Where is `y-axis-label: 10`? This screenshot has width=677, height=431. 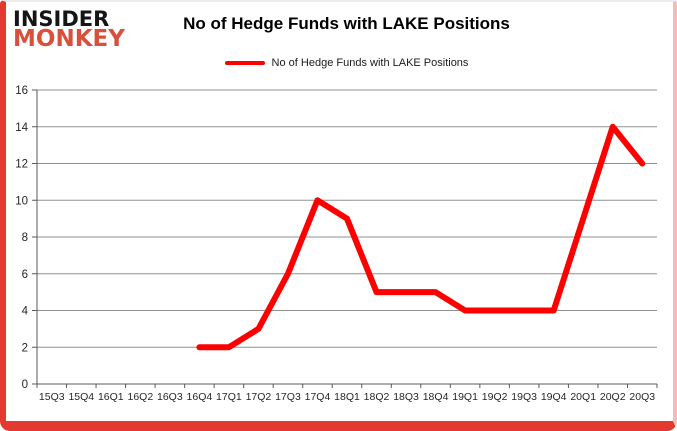 y-axis-label: 10 is located at coordinates (21, 201).